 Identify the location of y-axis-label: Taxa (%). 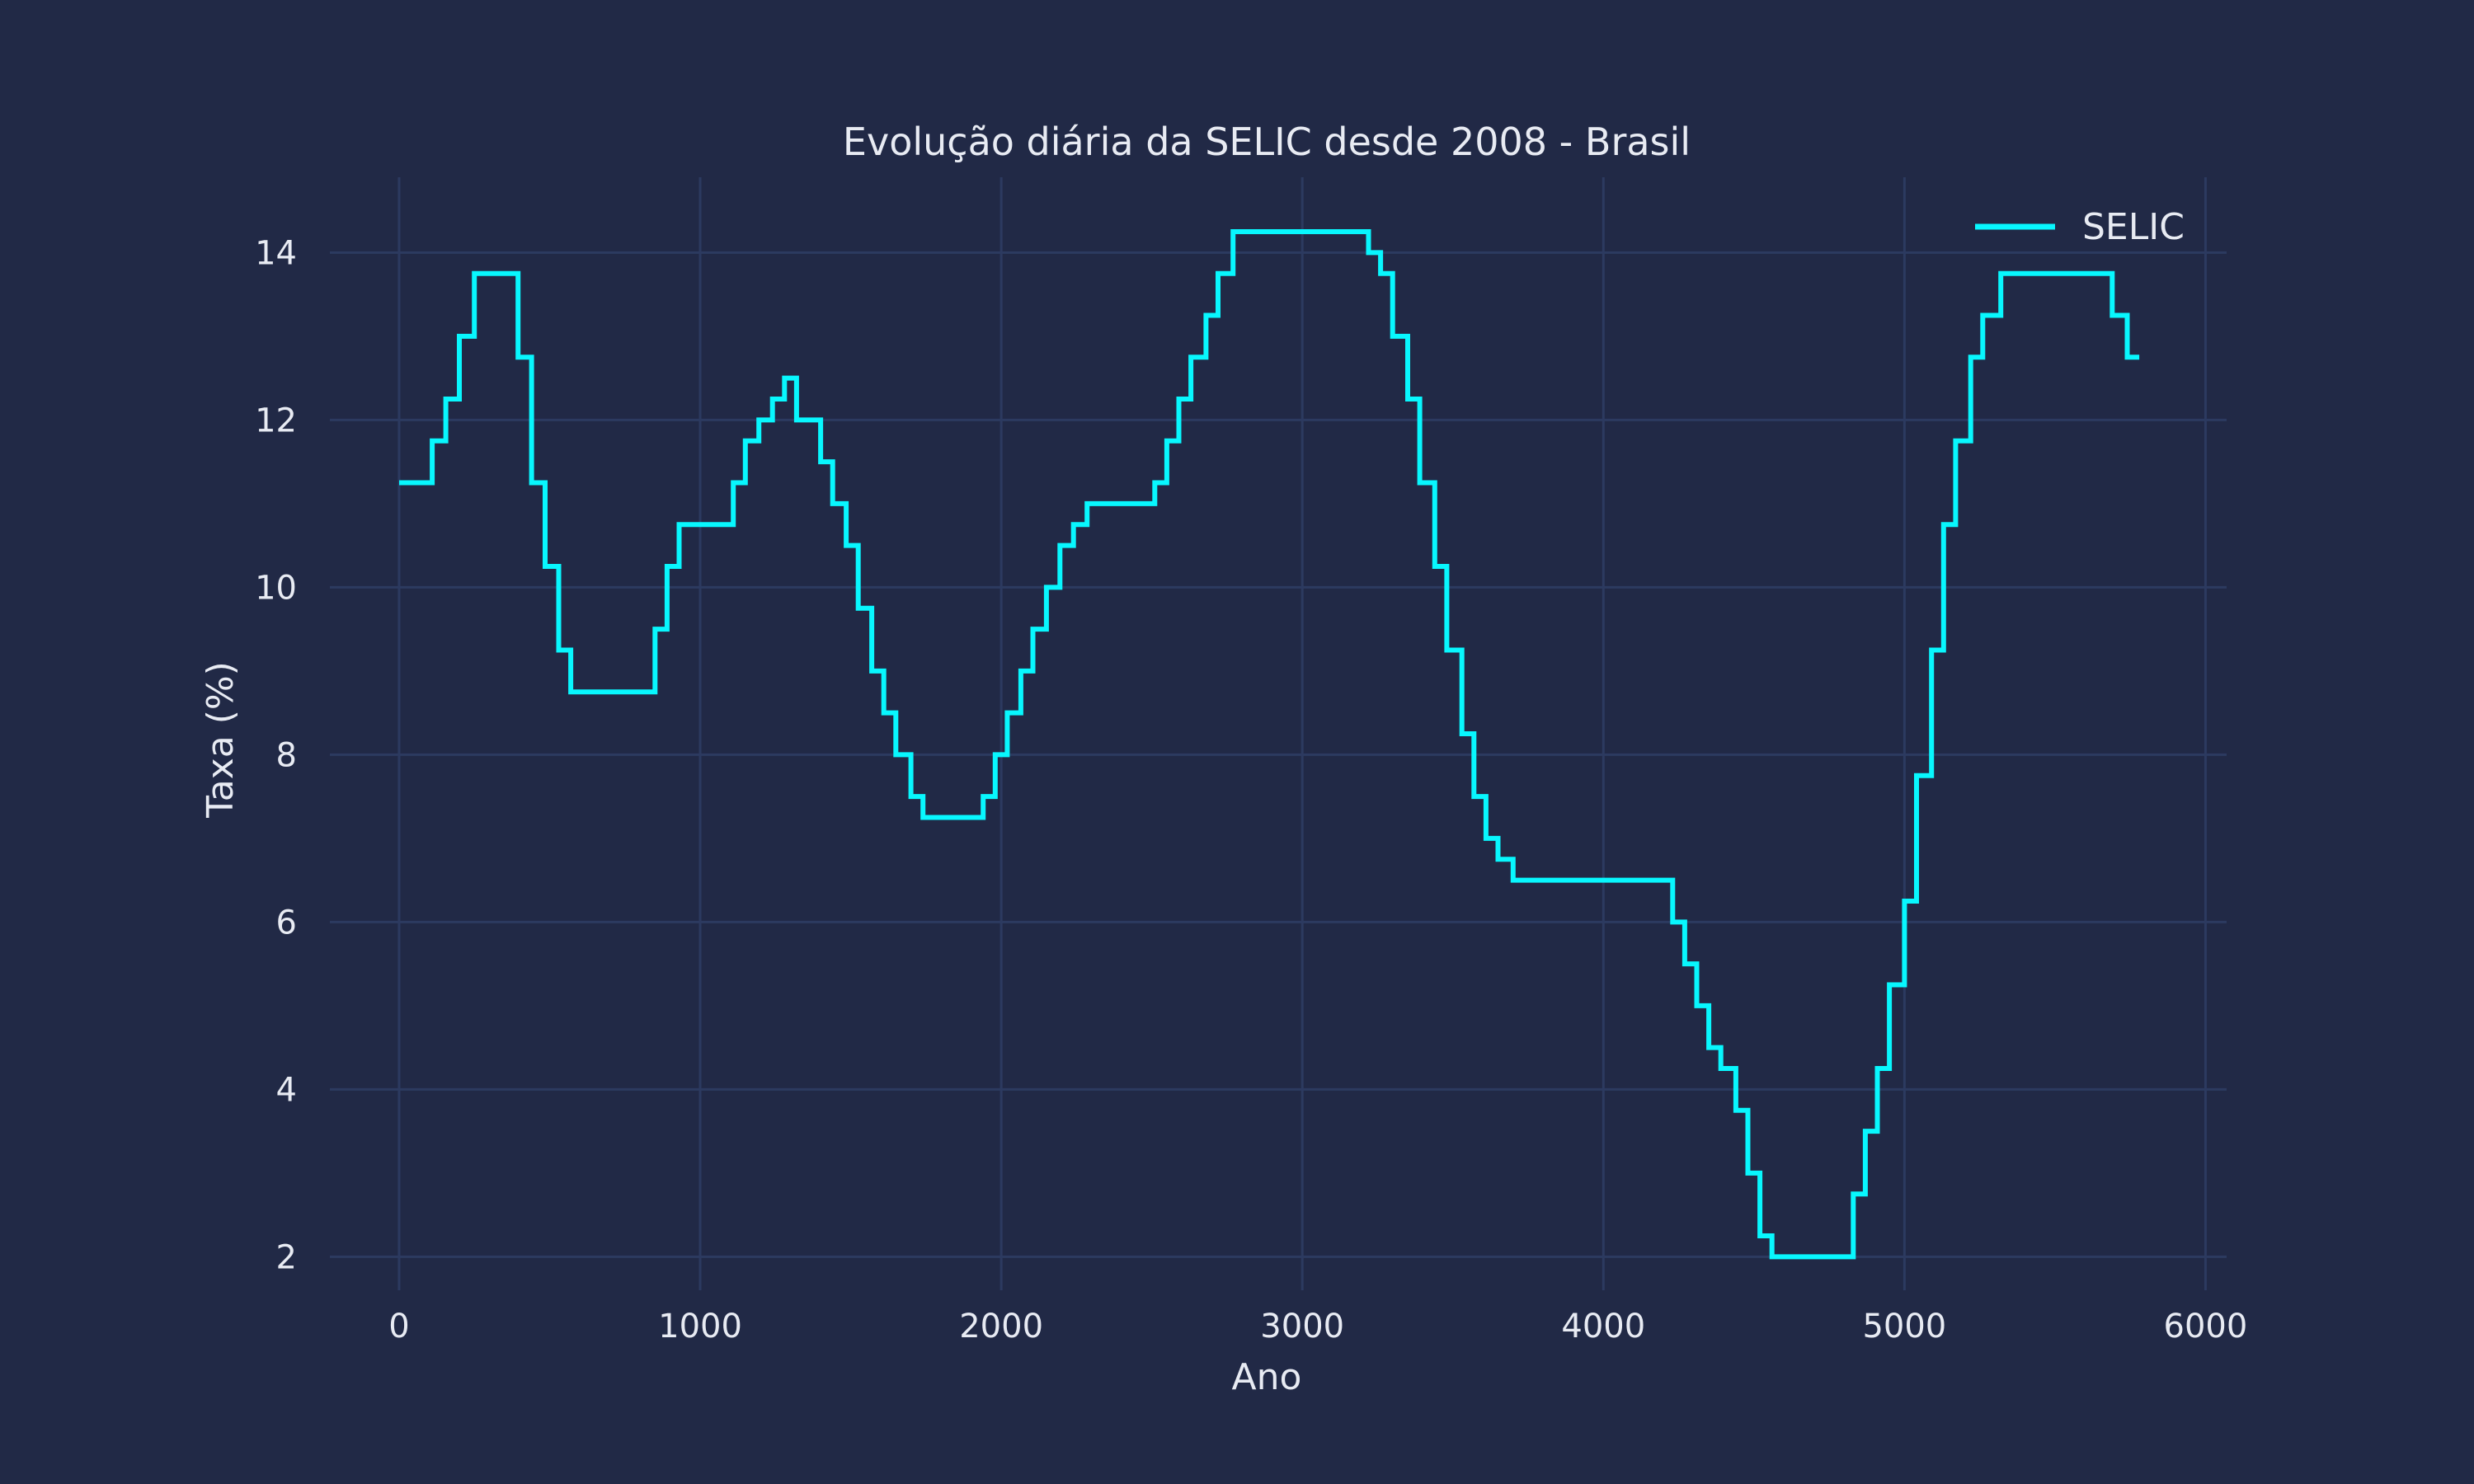
(221, 740).